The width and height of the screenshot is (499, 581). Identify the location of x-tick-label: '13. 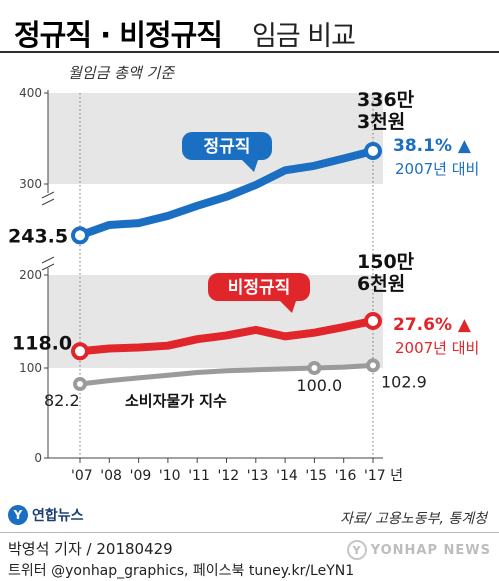
(258, 476).